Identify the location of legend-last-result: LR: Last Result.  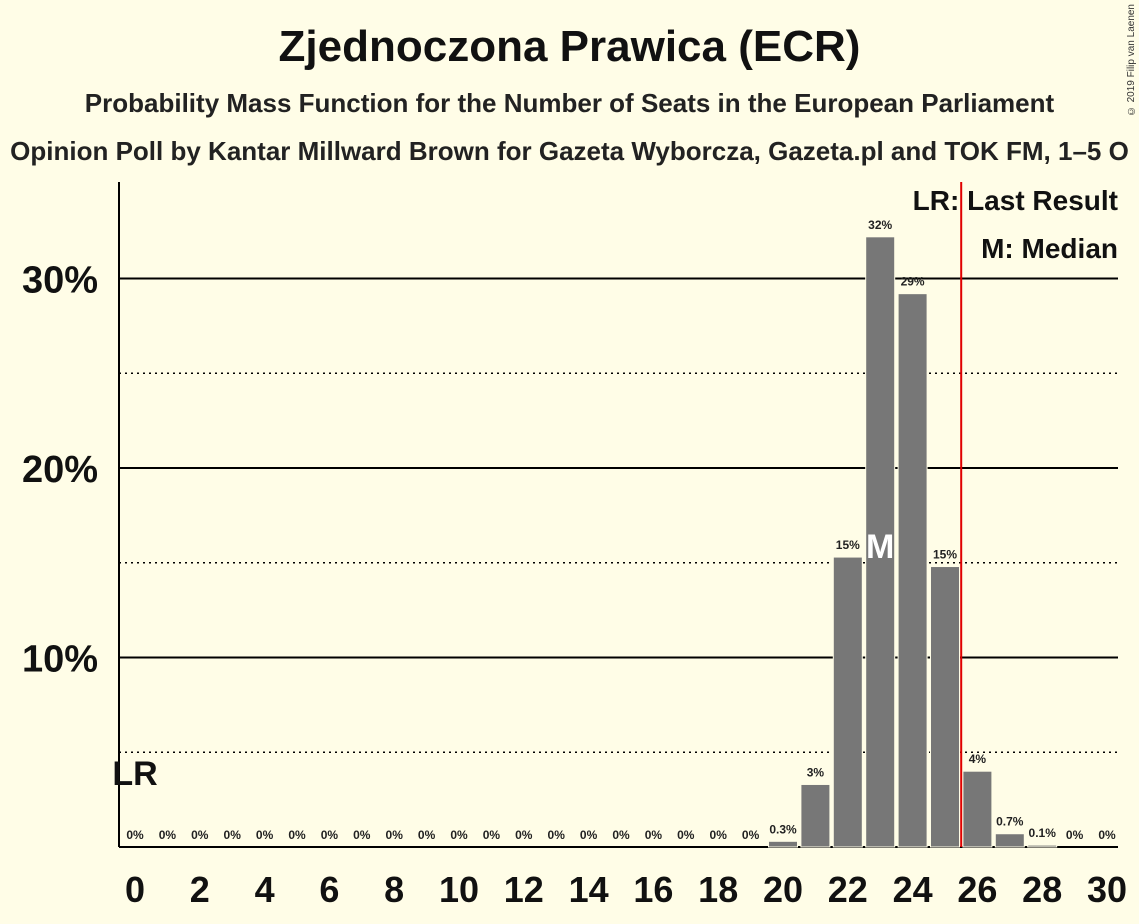
(1015, 200).